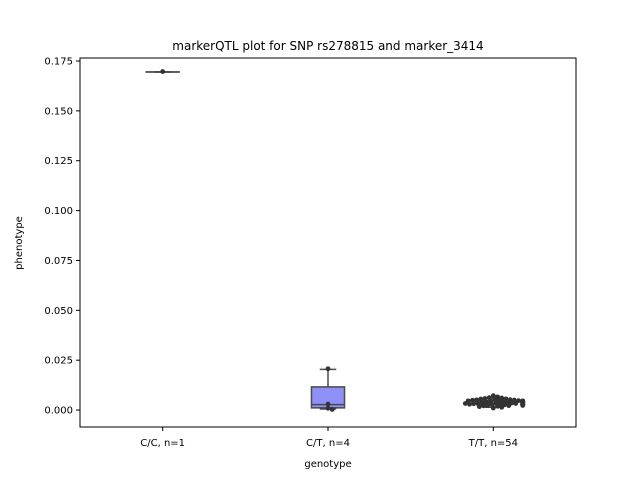  I want to click on x-tick-label: T/T, n=54, so click(493, 443).